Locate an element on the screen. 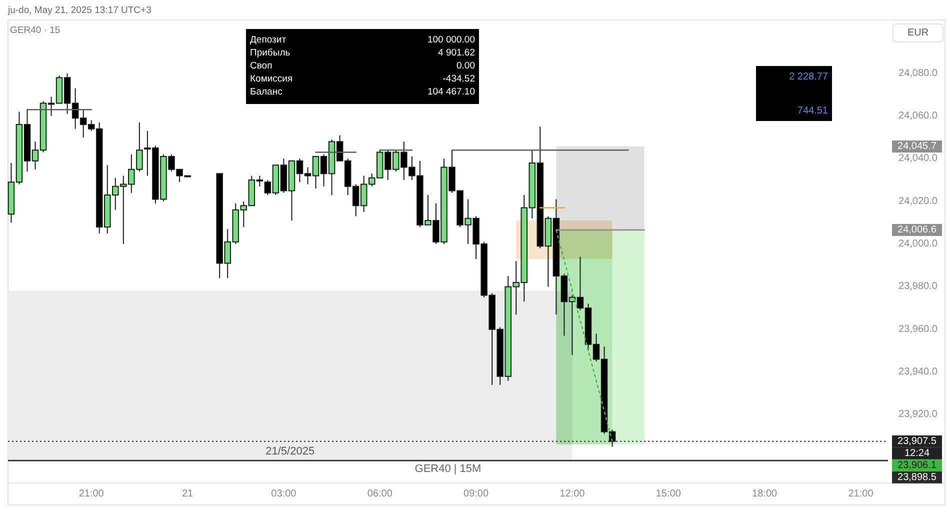 The height and width of the screenshot is (531, 950). annotation: 4 901.62 is located at coordinates (456, 53).